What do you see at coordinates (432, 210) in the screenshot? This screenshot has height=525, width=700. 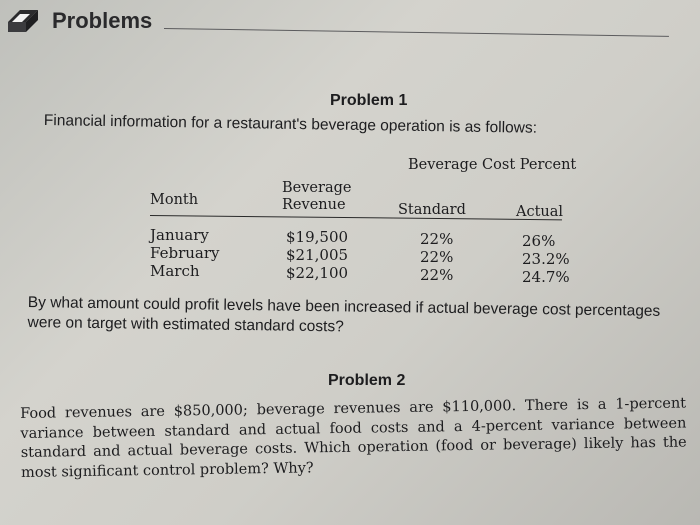 I see `standard-header: Standard` at bounding box center [432, 210].